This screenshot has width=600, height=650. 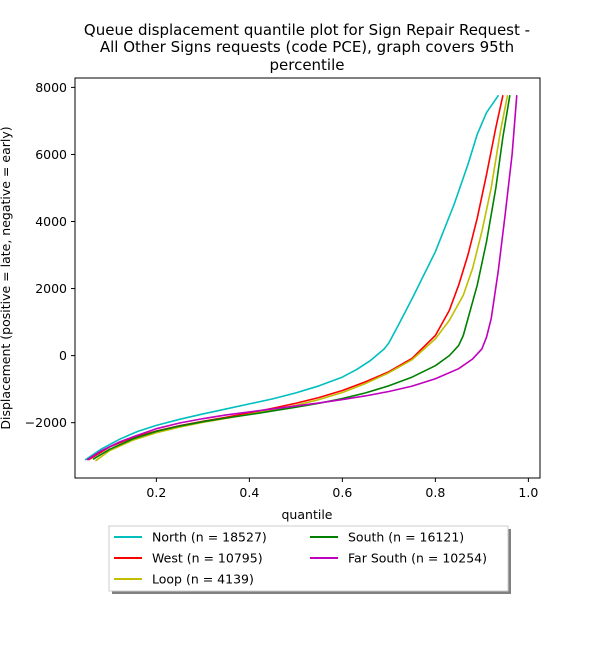 I want to click on chart-title-line-3: percentile, so click(x=306, y=65).